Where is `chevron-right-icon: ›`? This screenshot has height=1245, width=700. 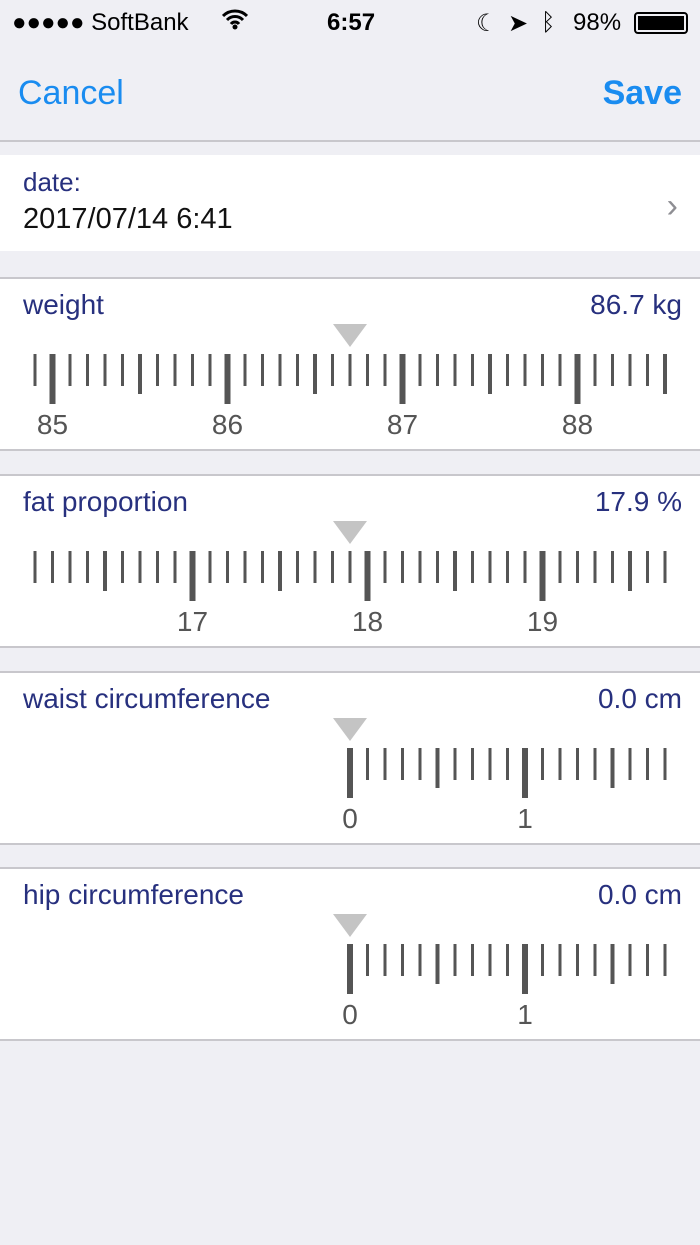
chevron-right-icon: › is located at coordinates (672, 206).